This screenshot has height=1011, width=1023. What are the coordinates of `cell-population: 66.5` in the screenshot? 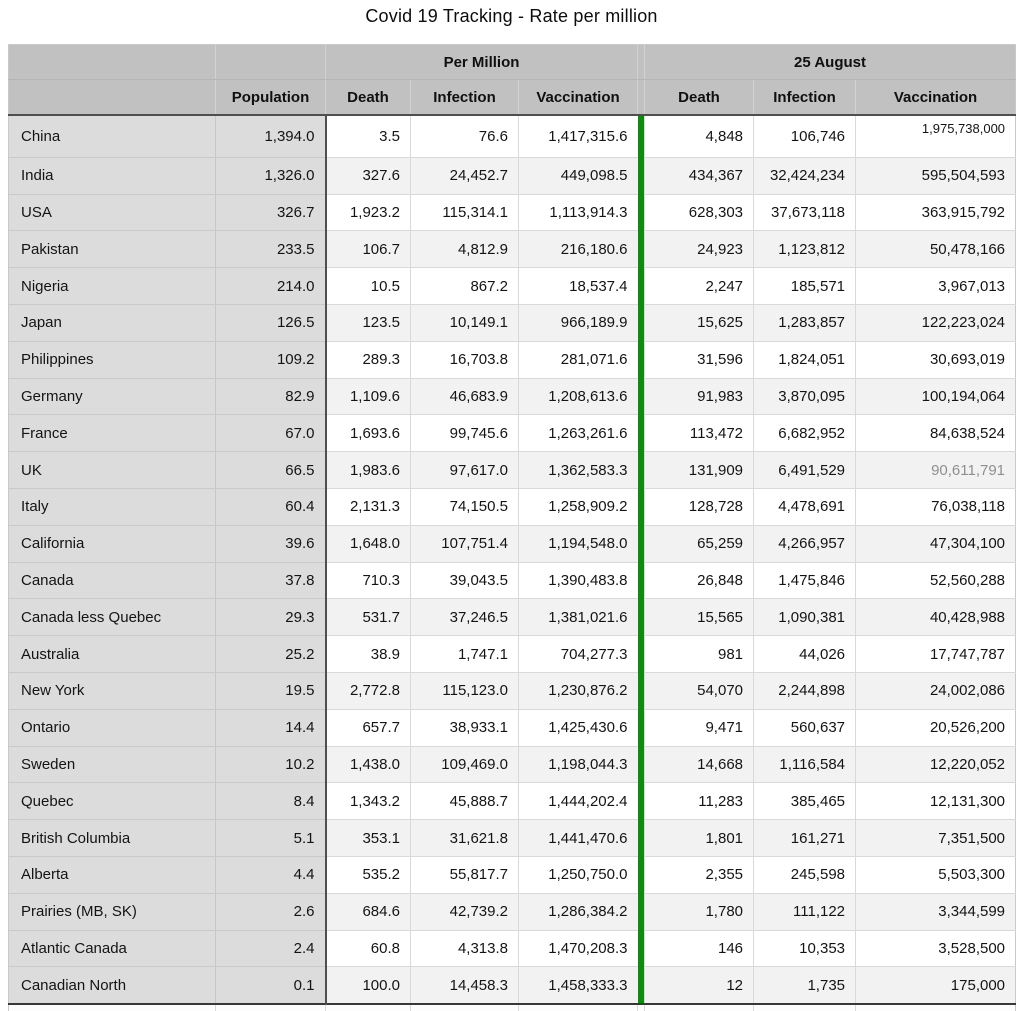 It's located at (271, 470).